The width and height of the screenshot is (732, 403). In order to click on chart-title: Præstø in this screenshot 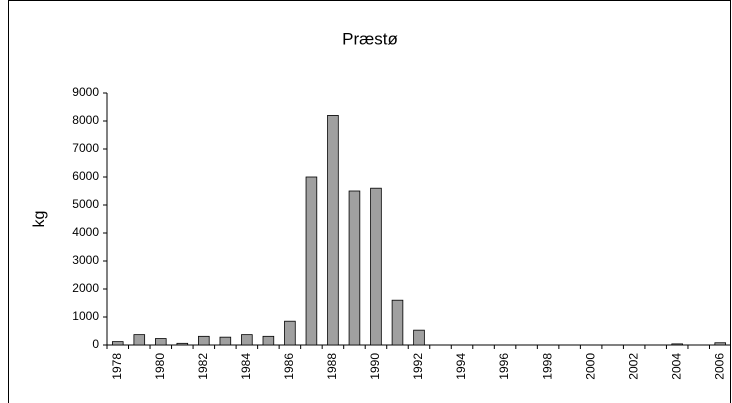, I will do `click(370, 38)`.